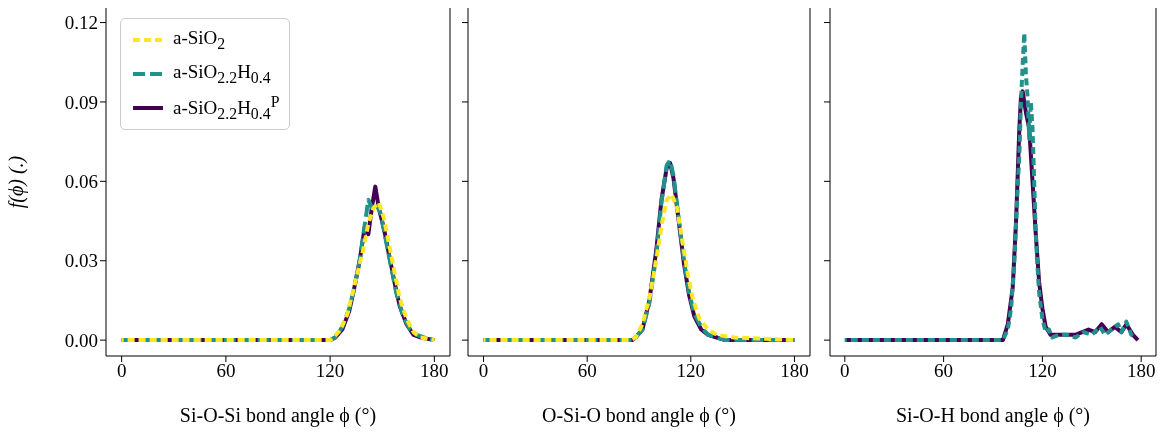 The width and height of the screenshot is (1164, 435). Describe the element at coordinates (81, 340) in the screenshot. I see `y-tick-label: 0.00` at that location.